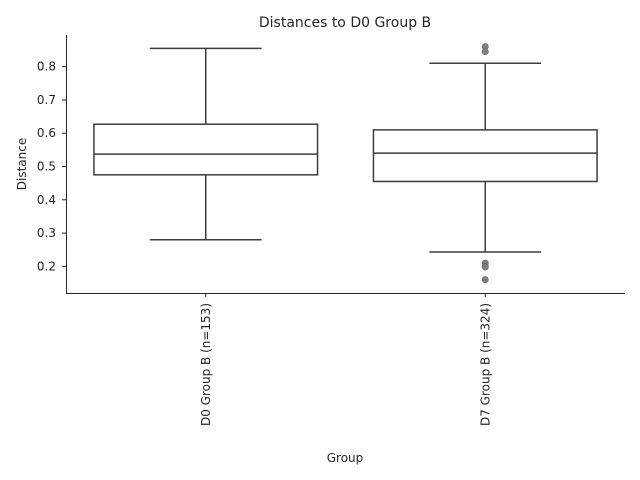 This screenshot has height=480, width=640. Describe the element at coordinates (46, 233) in the screenshot. I see `y-tick-label: 0.3` at that location.